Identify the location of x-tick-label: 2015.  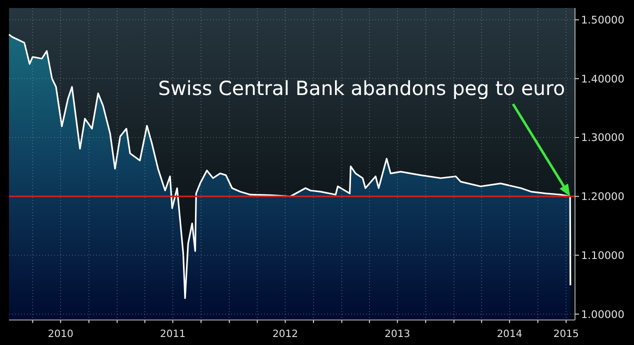
(566, 334).